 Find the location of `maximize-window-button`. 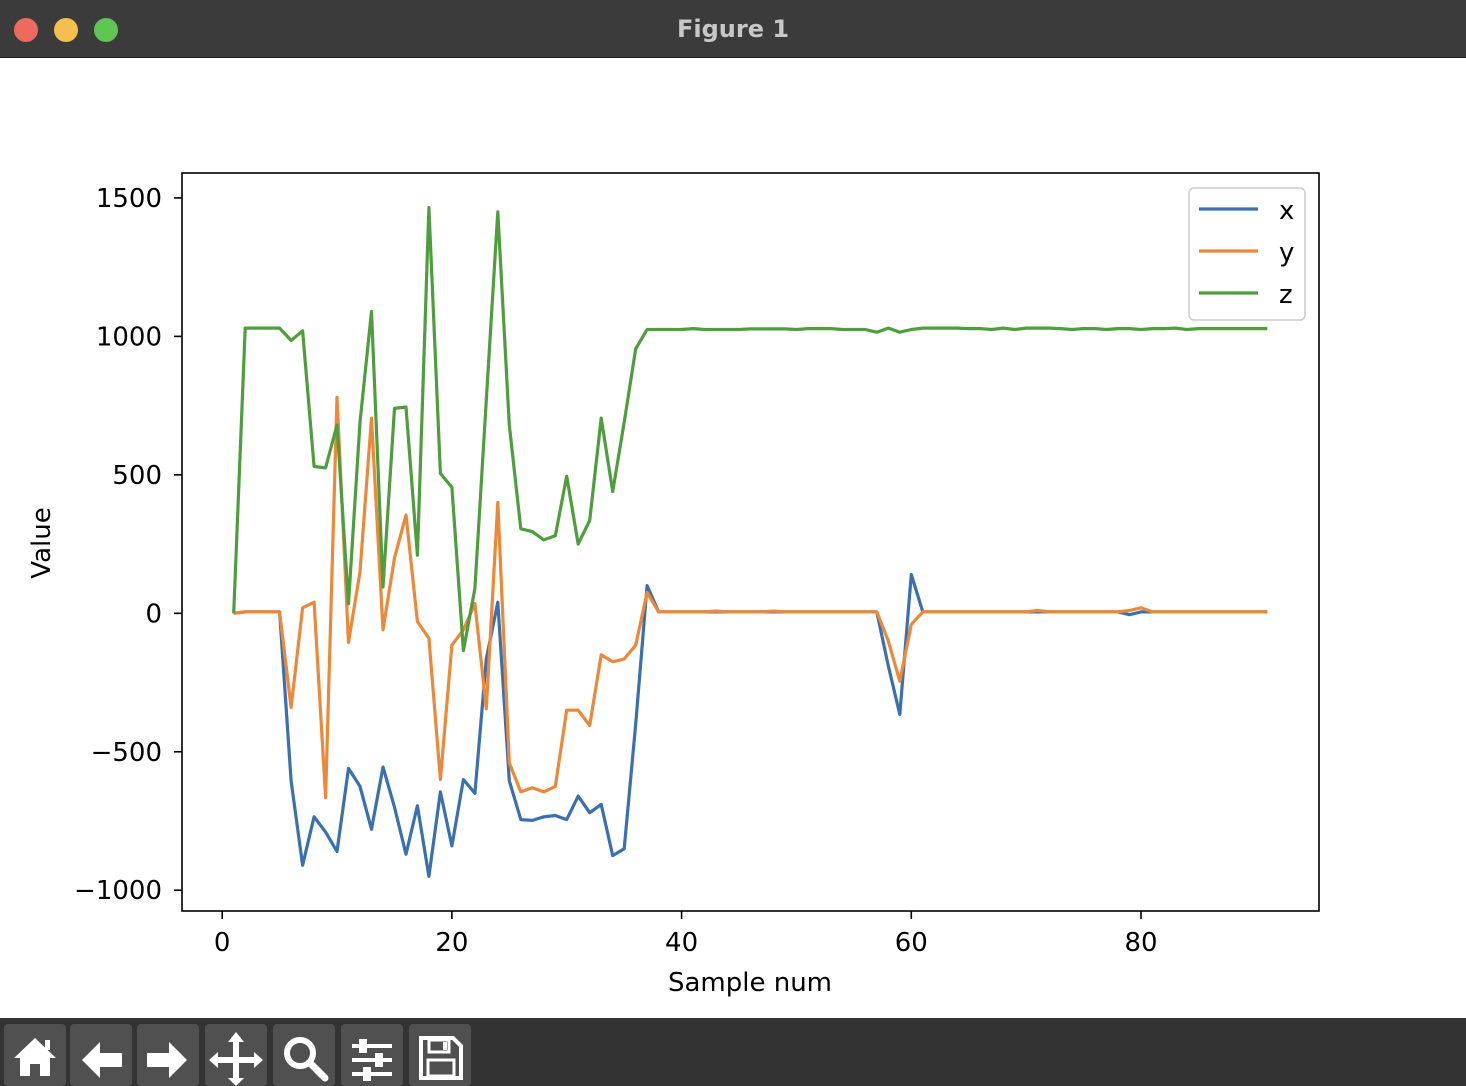

maximize-window-button is located at coordinates (106, 30).